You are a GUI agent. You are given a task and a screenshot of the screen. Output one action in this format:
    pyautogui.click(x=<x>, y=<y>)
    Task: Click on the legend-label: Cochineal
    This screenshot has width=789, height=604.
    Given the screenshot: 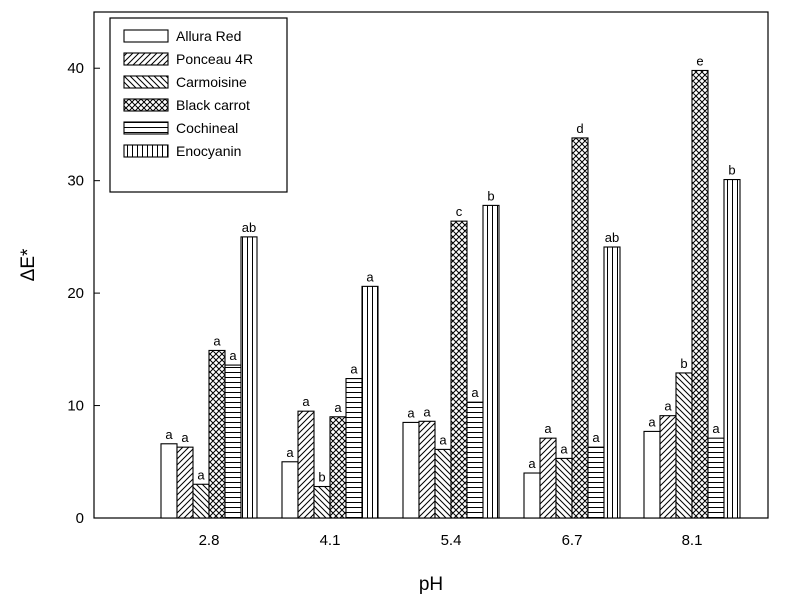 What is the action you would take?
    pyautogui.click(x=207, y=128)
    